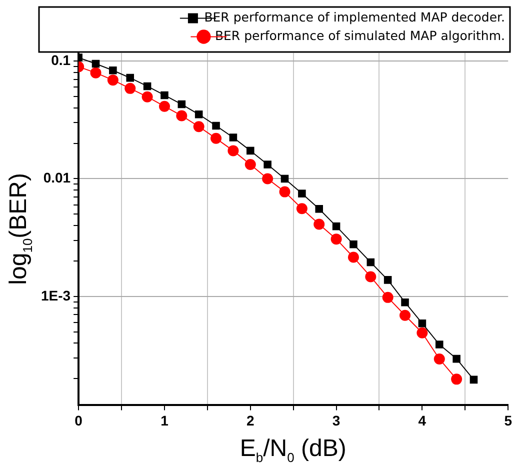  What do you see at coordinates (422, 420) in the screenshot?
I see `x-tick-label: 4` at bounding box center [422, 420].